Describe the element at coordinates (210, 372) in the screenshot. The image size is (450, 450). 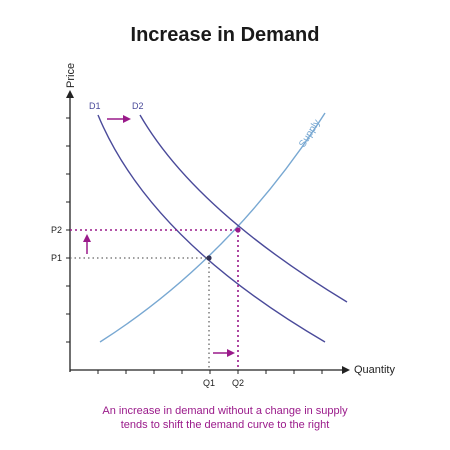
I see `x-axis-ticks` at that location.